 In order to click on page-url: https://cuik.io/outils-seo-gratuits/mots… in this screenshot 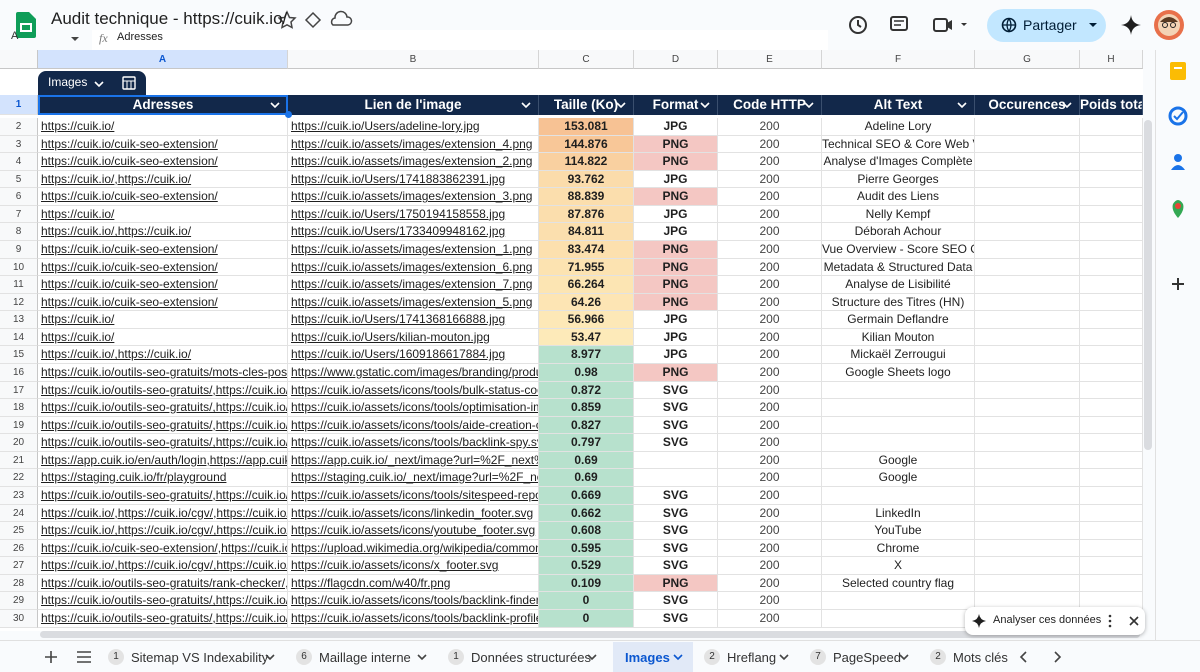, I will do `click(163, 372)`.